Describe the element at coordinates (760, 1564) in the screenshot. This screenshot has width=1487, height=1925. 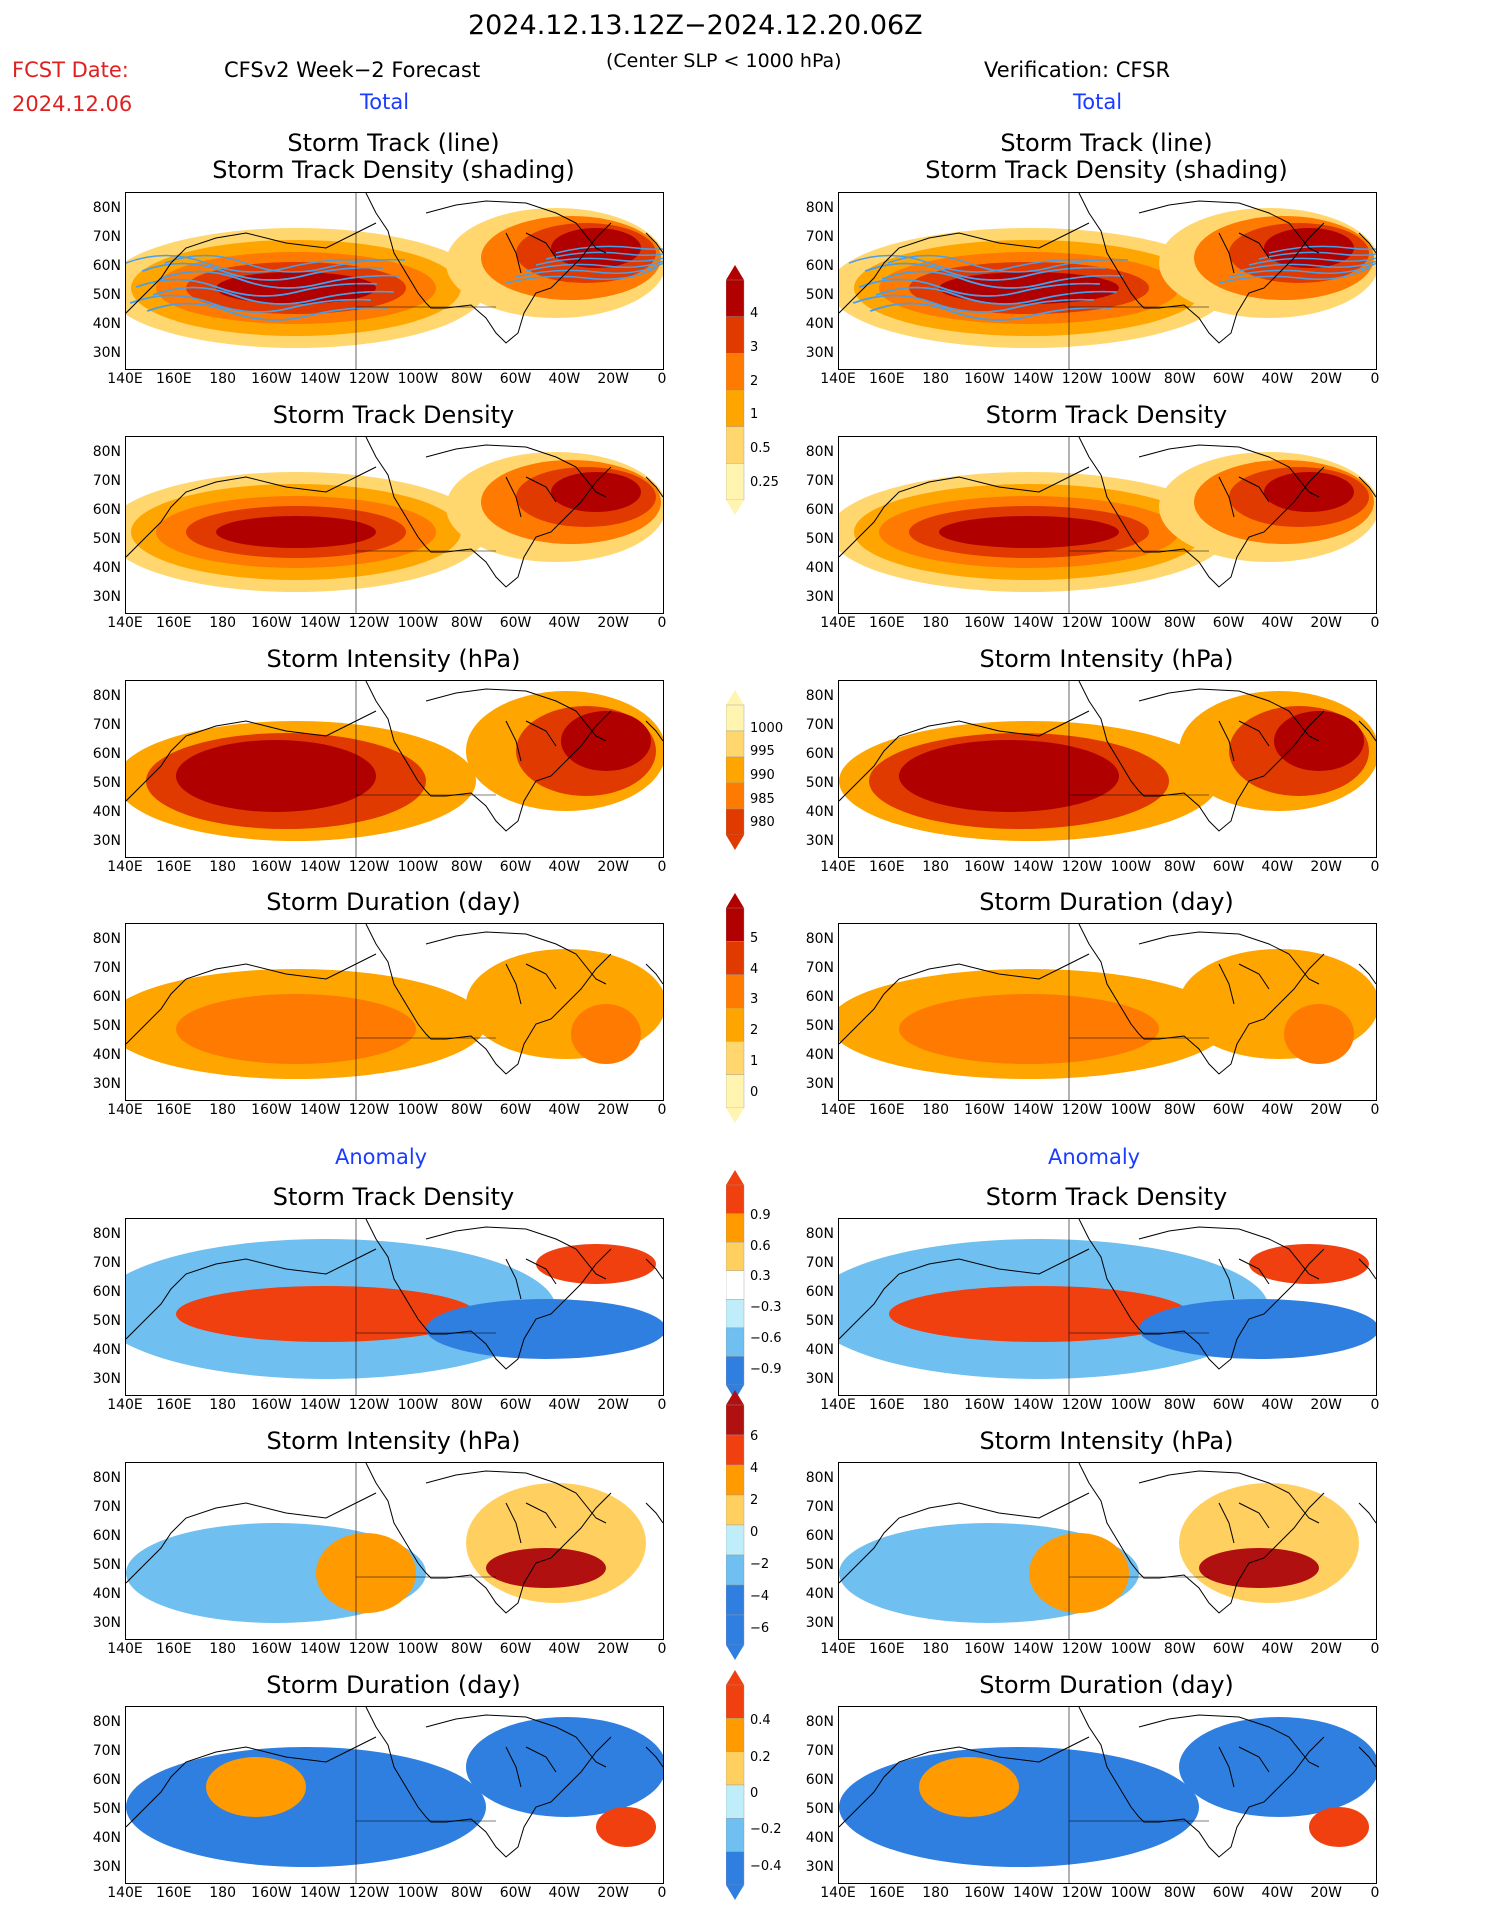
I see `colorbar-label: −2` at that location.